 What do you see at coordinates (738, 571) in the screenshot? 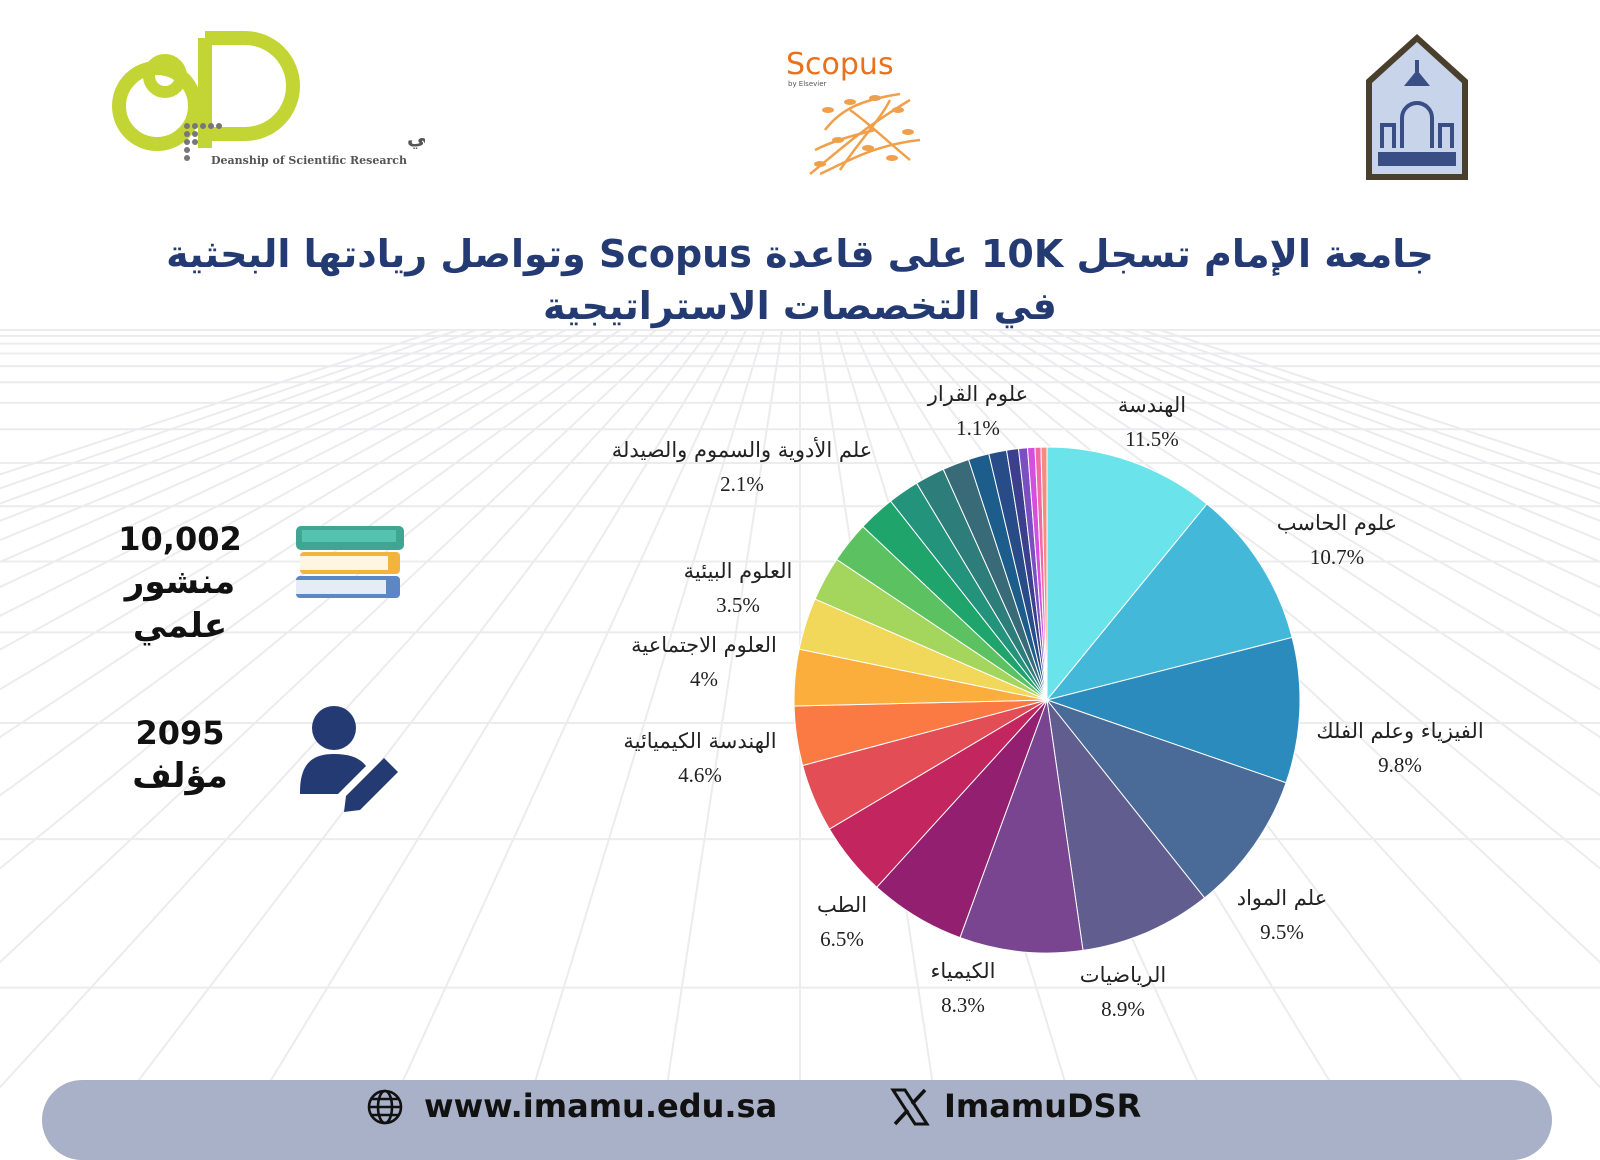
I see `slice-label: العلوم البيئية` at bounding box center [738, 571].